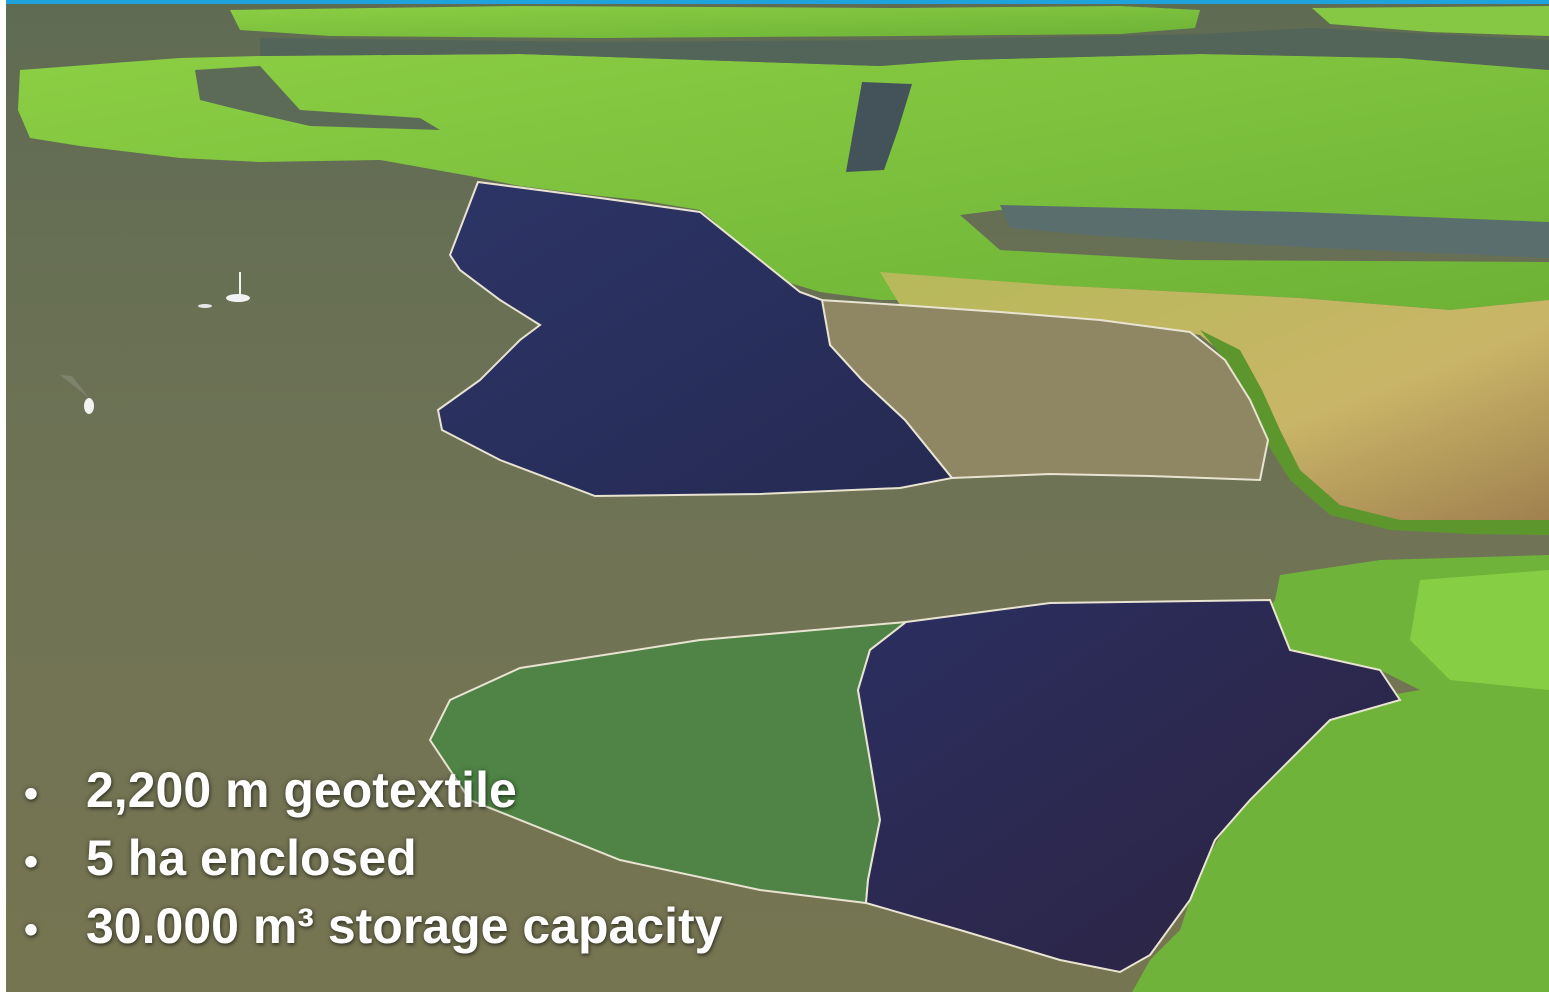  I want to click on reed-patch-bright, so click(1479, 630).